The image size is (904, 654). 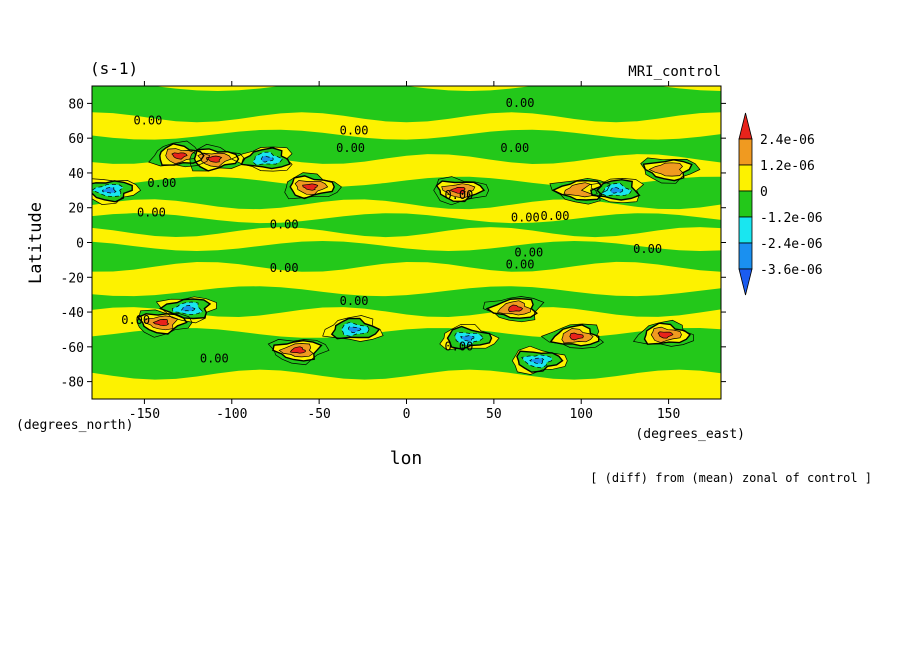 I want to click on colorbar-label: -3.6e-06, so click(x=791, y=270).